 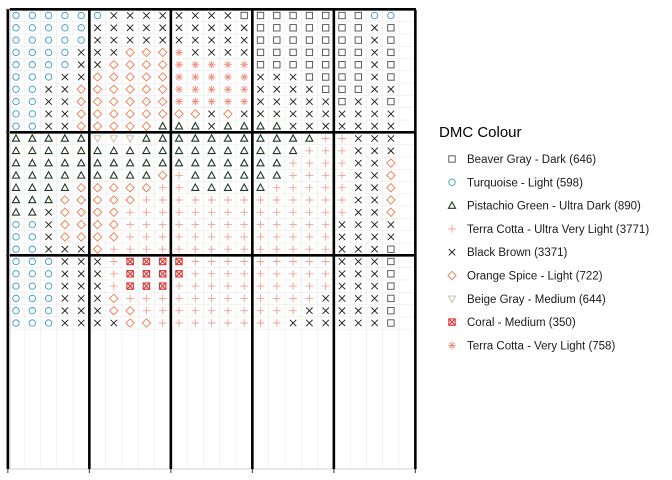 I want to click on legend-item: Terra Cotta - Ultra Very Light (3771), so click(x=548, y=230).